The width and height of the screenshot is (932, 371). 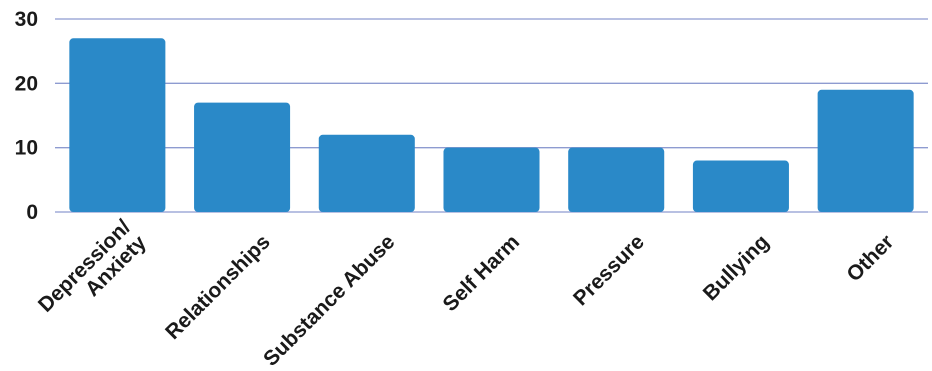 I want to click on x-category-label-line: Bullying, so click(x=736, y=267).